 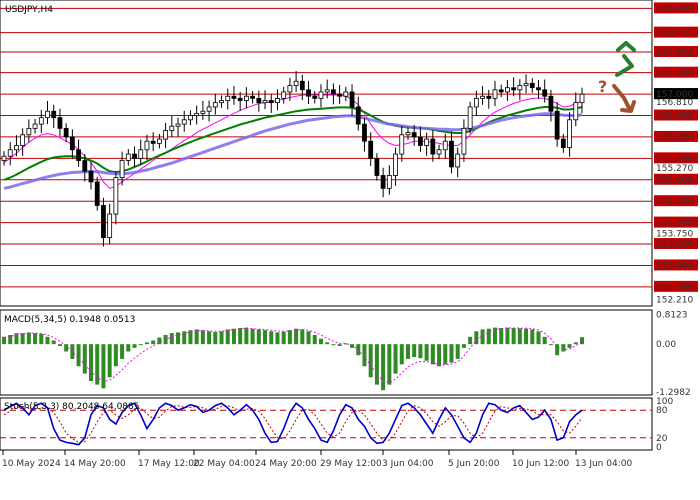 I want to click on price-tick-label: 157.500, so click(x=674, y=74).